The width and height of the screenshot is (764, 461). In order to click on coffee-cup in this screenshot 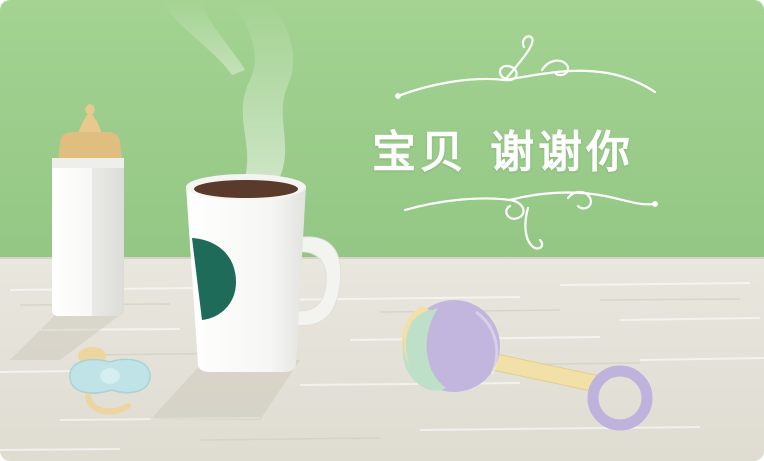, I will do `click(264, 273)`.